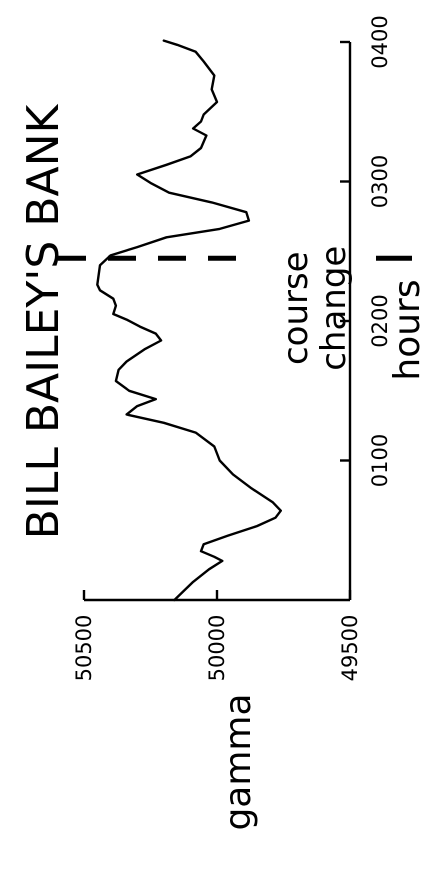 The width and height of the screenshot is (427, 876). What do you see at coordinates (238, 761) in the screenshot?
I see `y-axis-label: gamma` at bounding box center [238, 761].